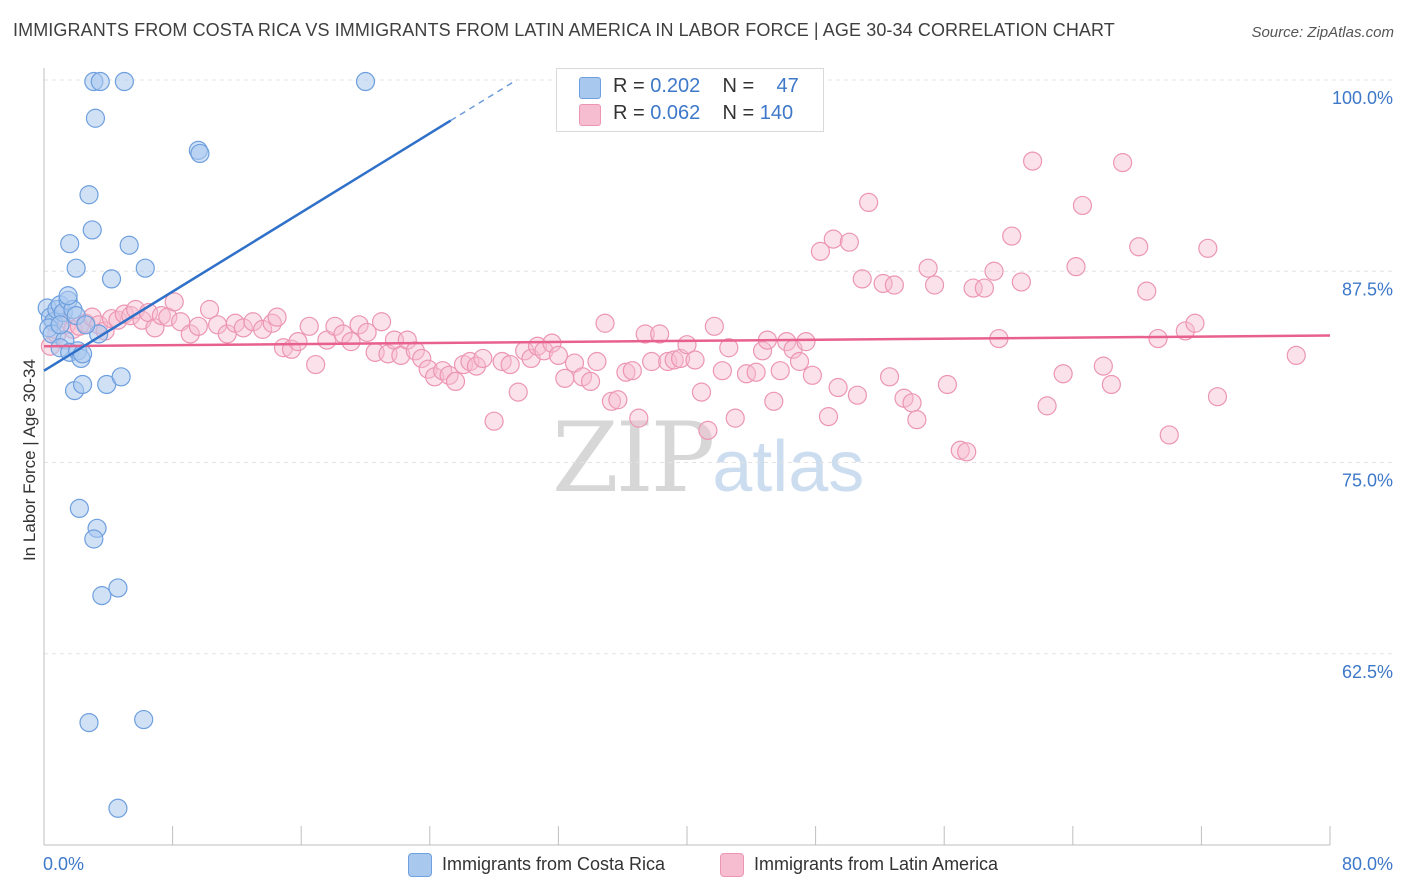  What do you see at coordinates (1367, 289) in the screenshot?
I see `y-tick-label: 87.5%` at bounding box center [1367, 289].